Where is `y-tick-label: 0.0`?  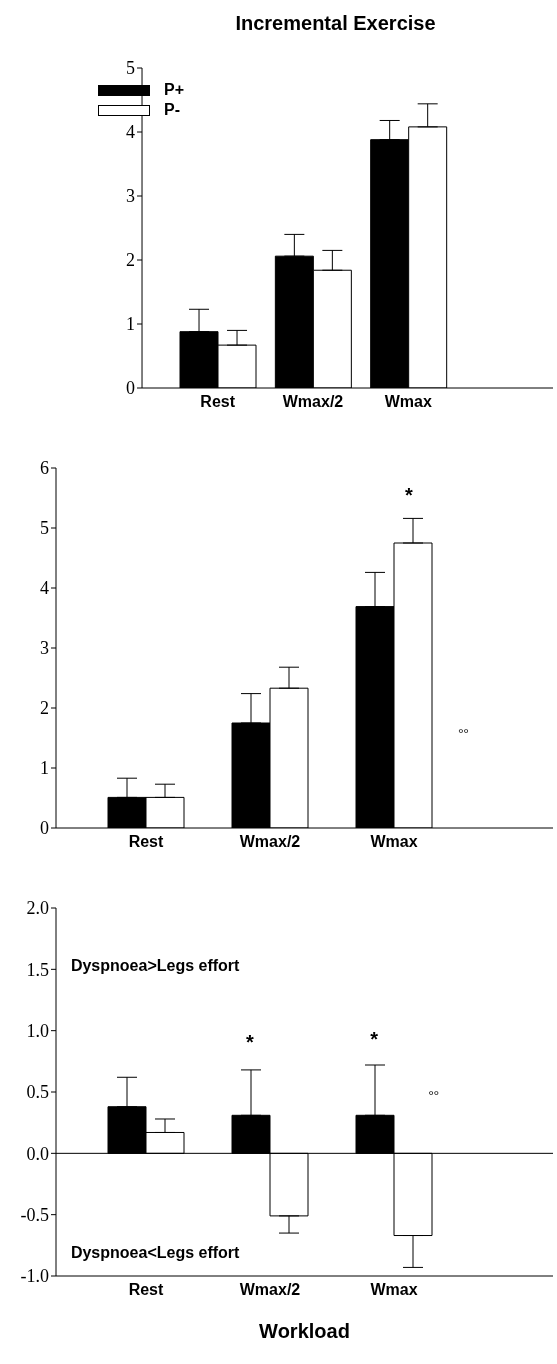
y-tick-label: 0.0 is located at coordinates (37, 1153).